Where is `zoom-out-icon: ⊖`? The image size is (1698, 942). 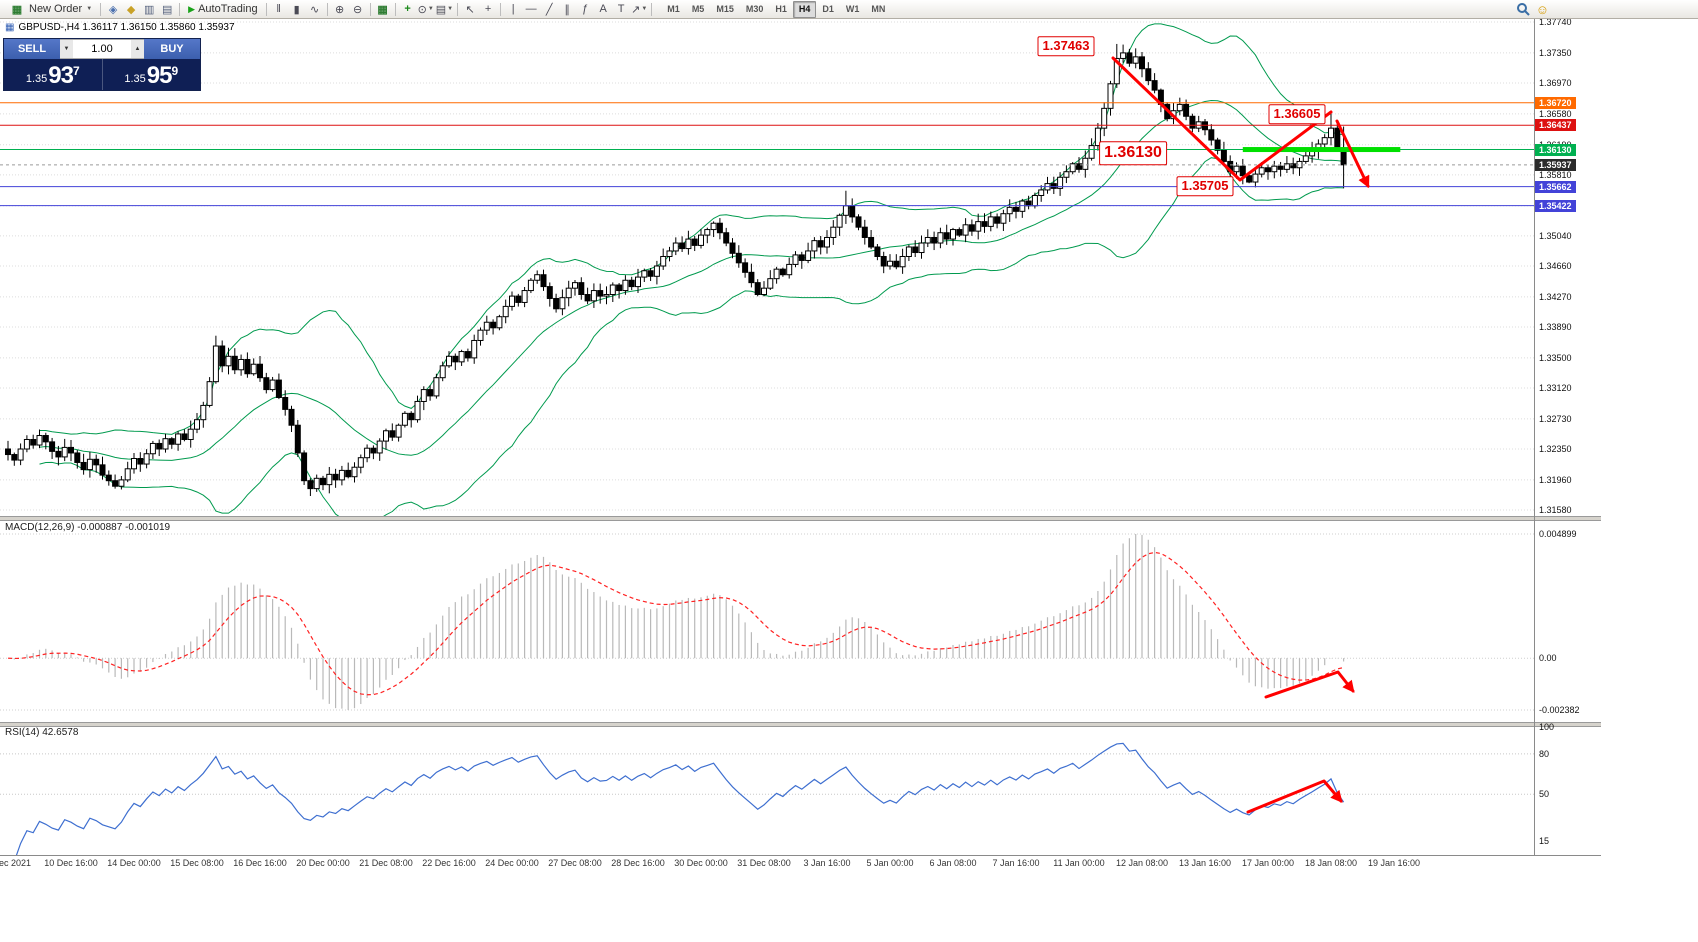 zoom-out-icon: ⊖ is located at coordinates (357, 9).